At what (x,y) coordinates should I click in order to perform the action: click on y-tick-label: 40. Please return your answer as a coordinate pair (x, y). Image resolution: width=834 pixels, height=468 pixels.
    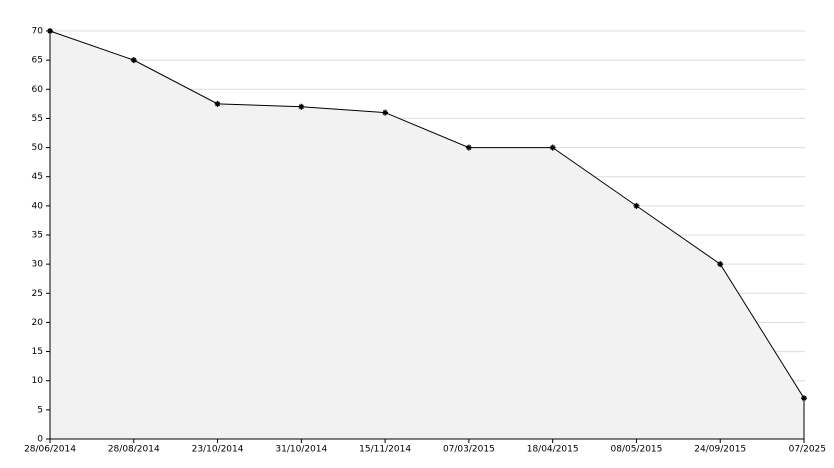
    Looking at the image, I should click on (38, 206).